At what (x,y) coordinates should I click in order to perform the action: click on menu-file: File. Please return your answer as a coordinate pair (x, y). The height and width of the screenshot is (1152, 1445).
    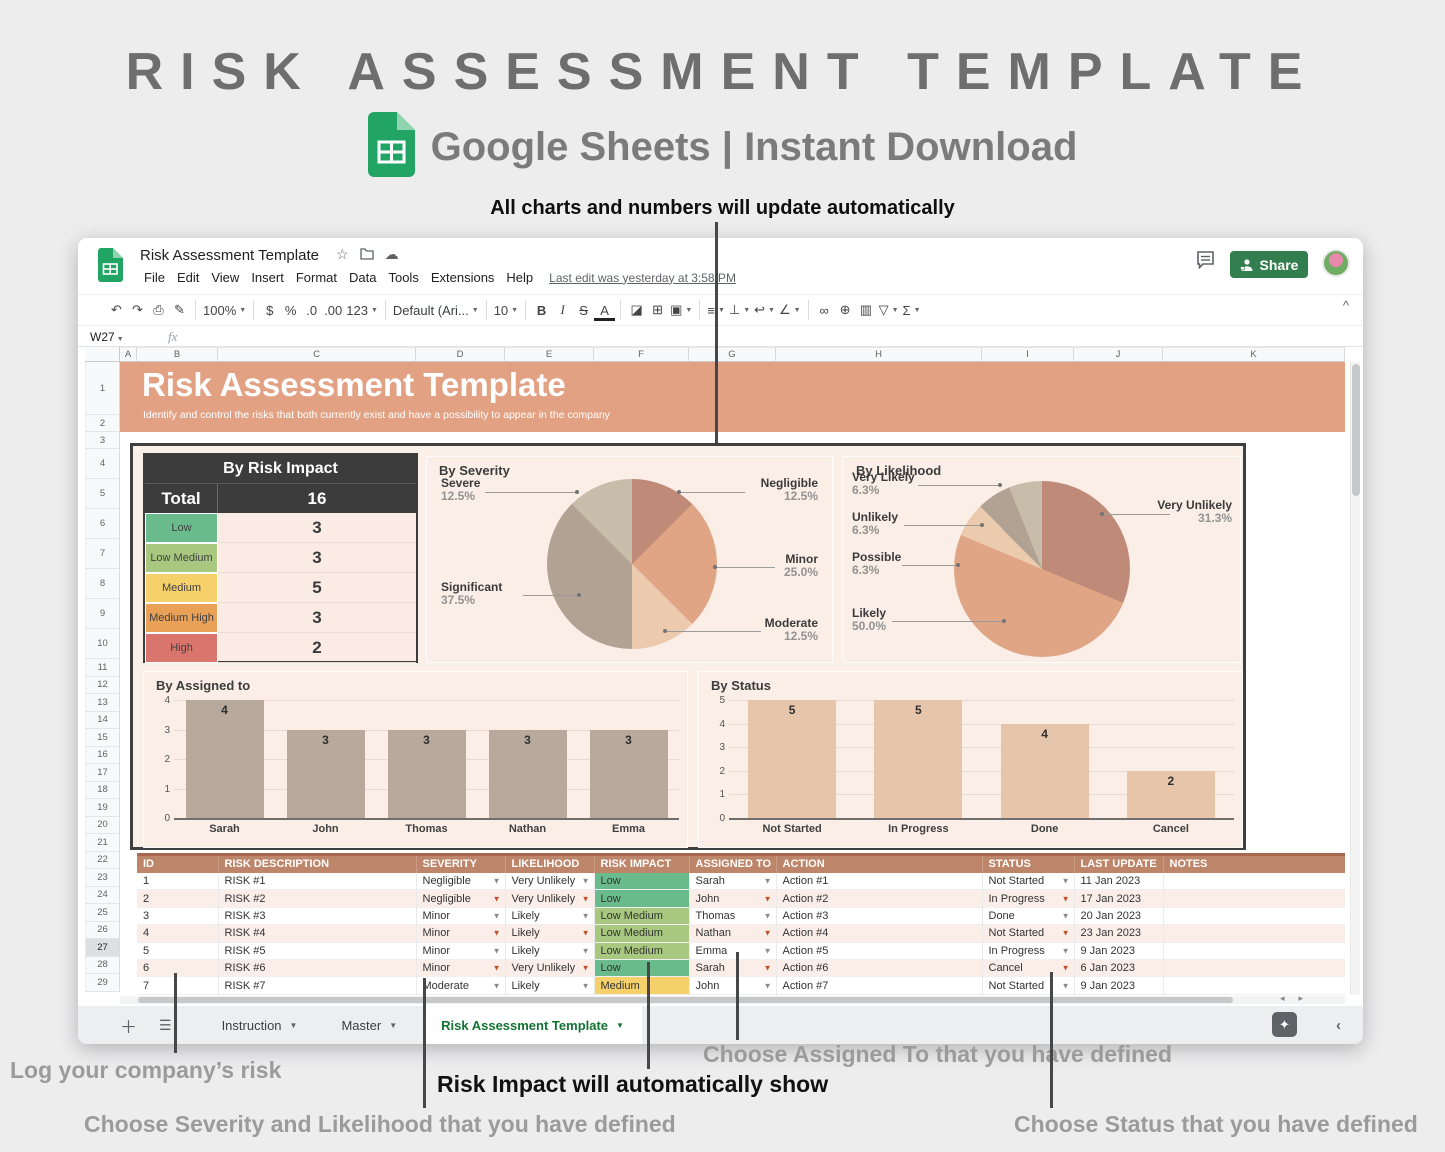
    Looking at the image, I should click on (154, 277).